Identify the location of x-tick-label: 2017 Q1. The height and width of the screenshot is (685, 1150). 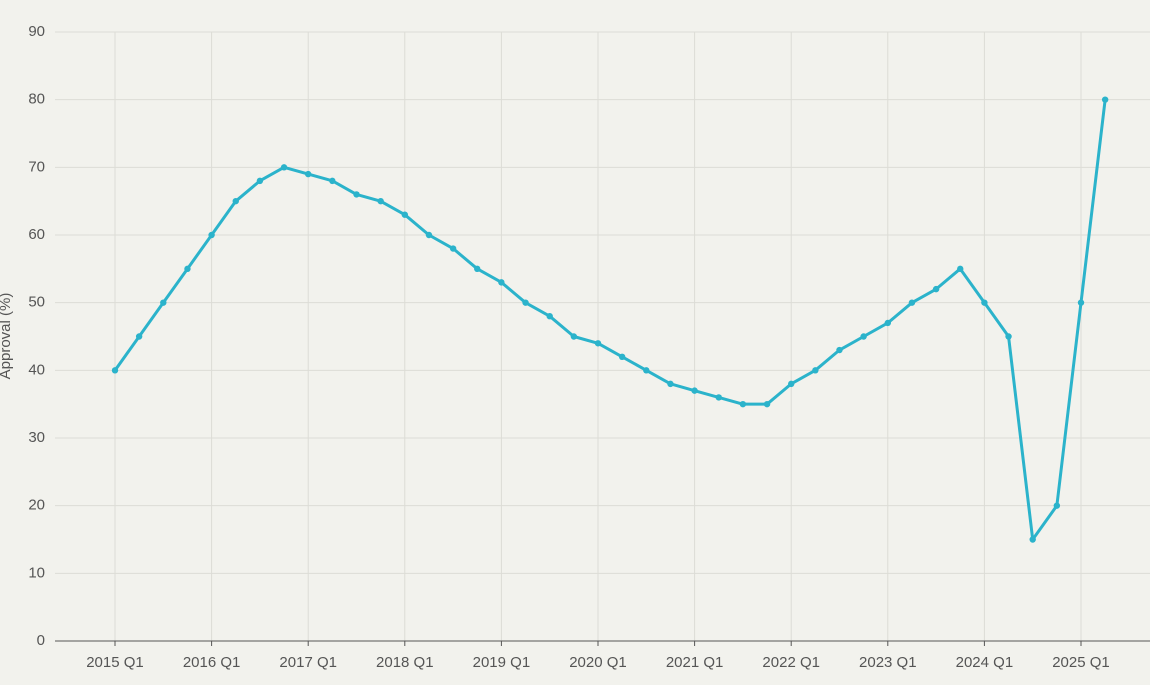
(308, 662).